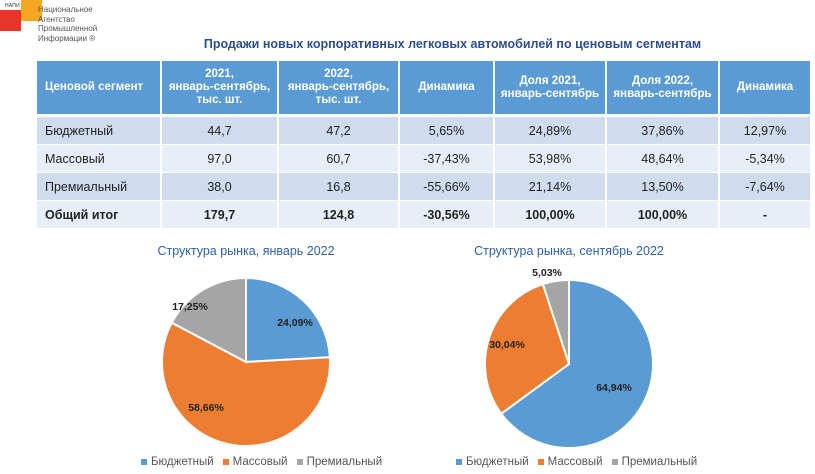  I want to click on value-cell: 47,2, so click(339, 130).